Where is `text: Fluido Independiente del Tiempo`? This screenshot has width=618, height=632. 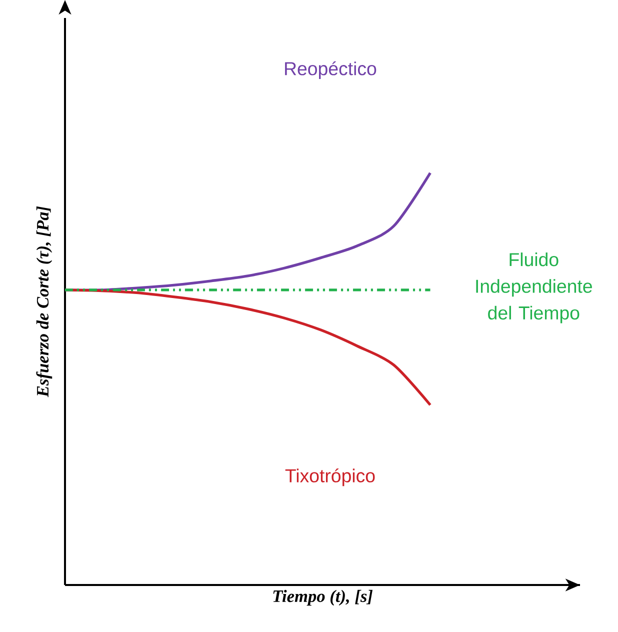
text: Fluido Independiente del Tiempo is located at coordinates (534, 288).